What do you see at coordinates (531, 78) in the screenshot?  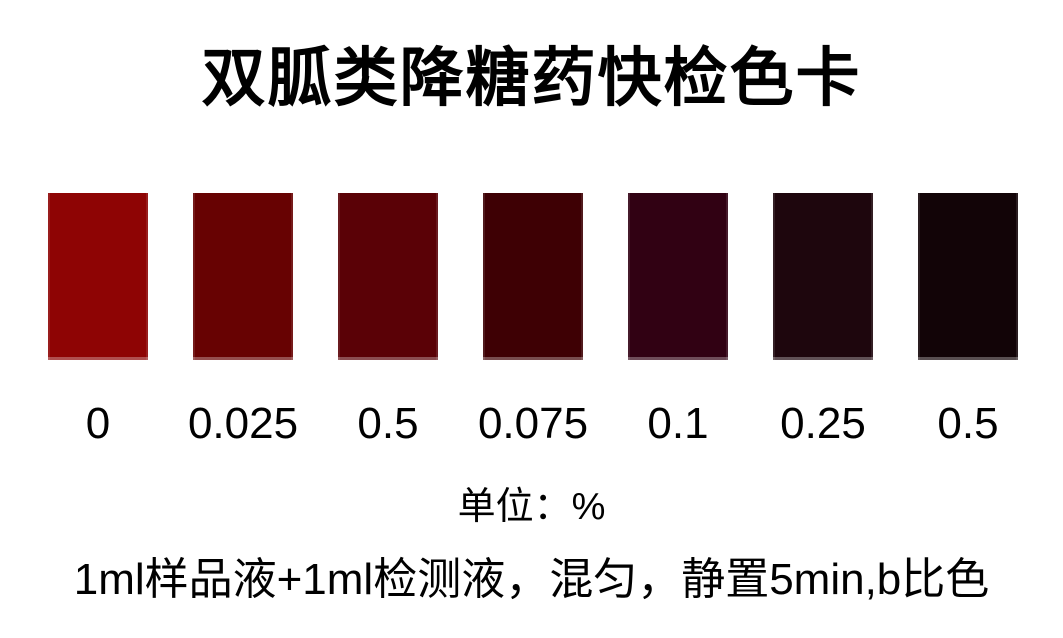 I see `page-title: 双胍类降糖药快检色卡` at bounding box center [531, 78].